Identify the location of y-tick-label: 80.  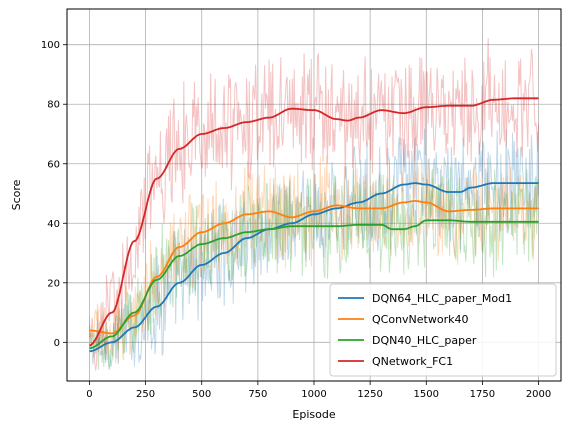
(53, 105).